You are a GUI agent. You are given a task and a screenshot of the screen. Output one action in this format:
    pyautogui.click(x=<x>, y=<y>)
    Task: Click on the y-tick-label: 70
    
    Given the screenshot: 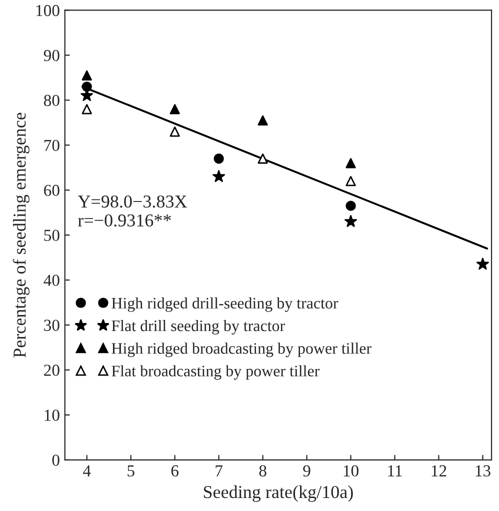 What is the action you would take?
    pyautogui.click(x=52, y=146)
    